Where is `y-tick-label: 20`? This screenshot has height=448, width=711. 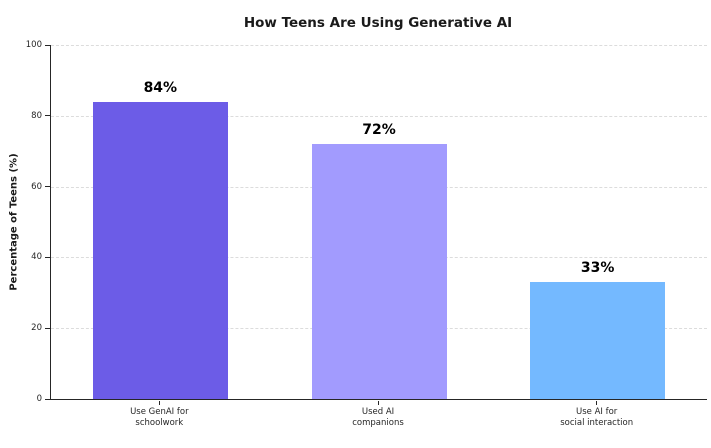 y-tick-label: 20 is located at coordinates (36, 328).